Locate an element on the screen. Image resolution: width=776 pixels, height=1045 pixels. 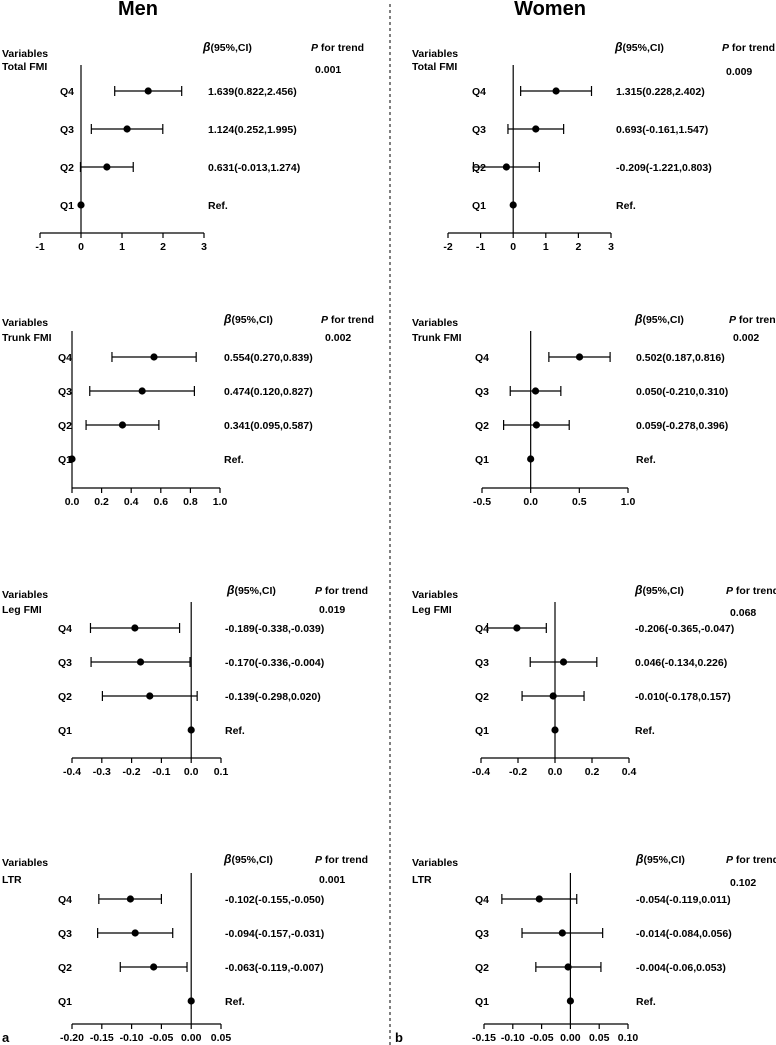
p-trend-value: 0.102 is located at coordinates (743, 883).